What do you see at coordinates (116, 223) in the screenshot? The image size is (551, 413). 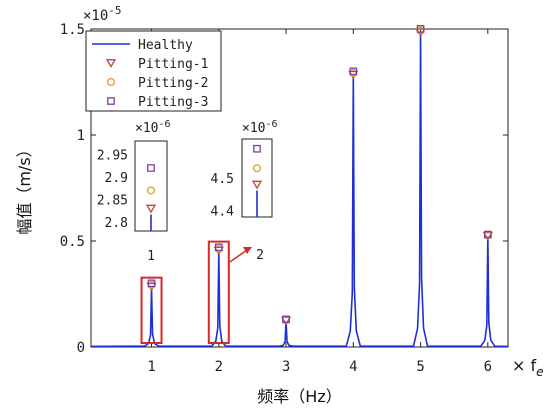 I see `inset-tick-label: 2.8` at bounding box center [116, 223].